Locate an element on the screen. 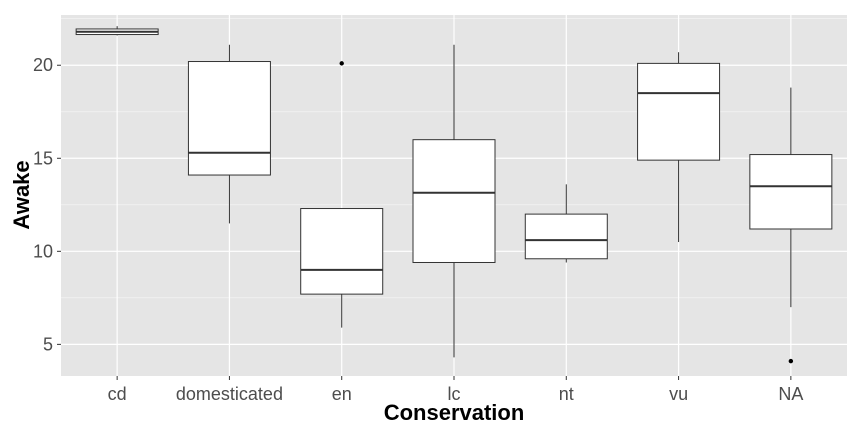  x-tick-label: cd is located at coordinates (117, 394).